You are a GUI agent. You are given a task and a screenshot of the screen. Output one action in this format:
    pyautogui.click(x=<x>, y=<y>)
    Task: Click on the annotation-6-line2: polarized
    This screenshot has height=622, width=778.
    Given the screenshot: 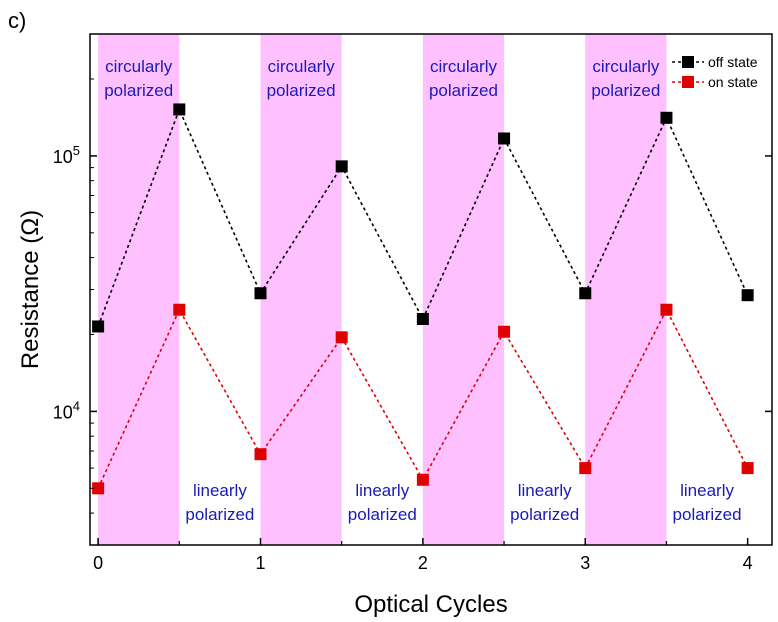 What is the action you would take?
    pyautogui.click(x=544, y=514)
    